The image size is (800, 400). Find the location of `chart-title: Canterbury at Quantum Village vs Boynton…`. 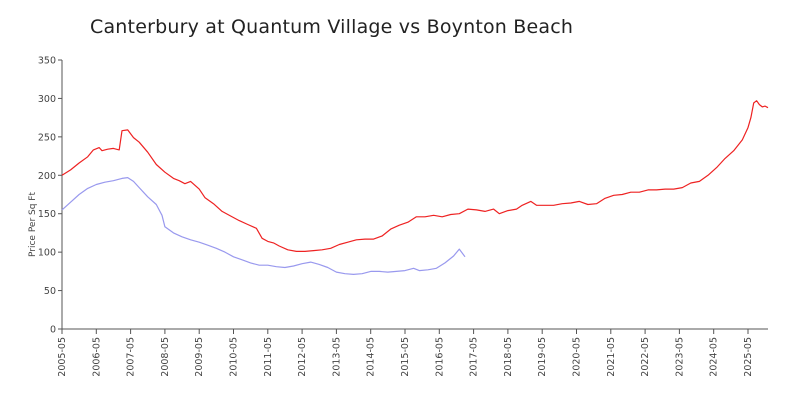

chart-title: Canterbury at Quantum Village vs Boynton… is located at coordinates (332, 27).